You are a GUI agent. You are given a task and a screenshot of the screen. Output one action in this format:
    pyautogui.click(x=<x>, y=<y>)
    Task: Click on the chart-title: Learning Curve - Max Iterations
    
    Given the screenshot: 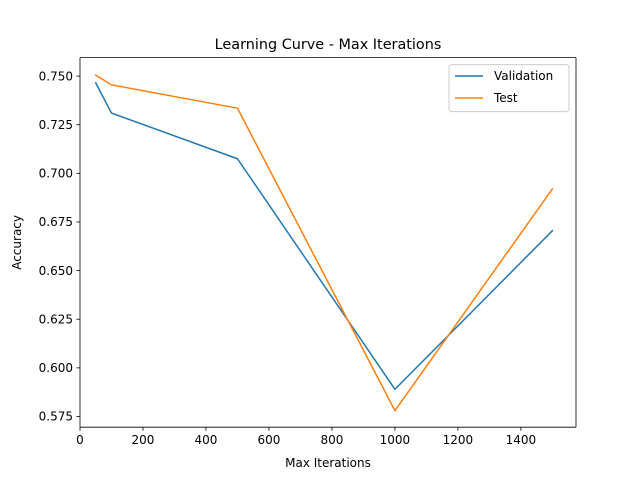 What is the action you would take?
    pyautogui.click(x=328, y=45)
    